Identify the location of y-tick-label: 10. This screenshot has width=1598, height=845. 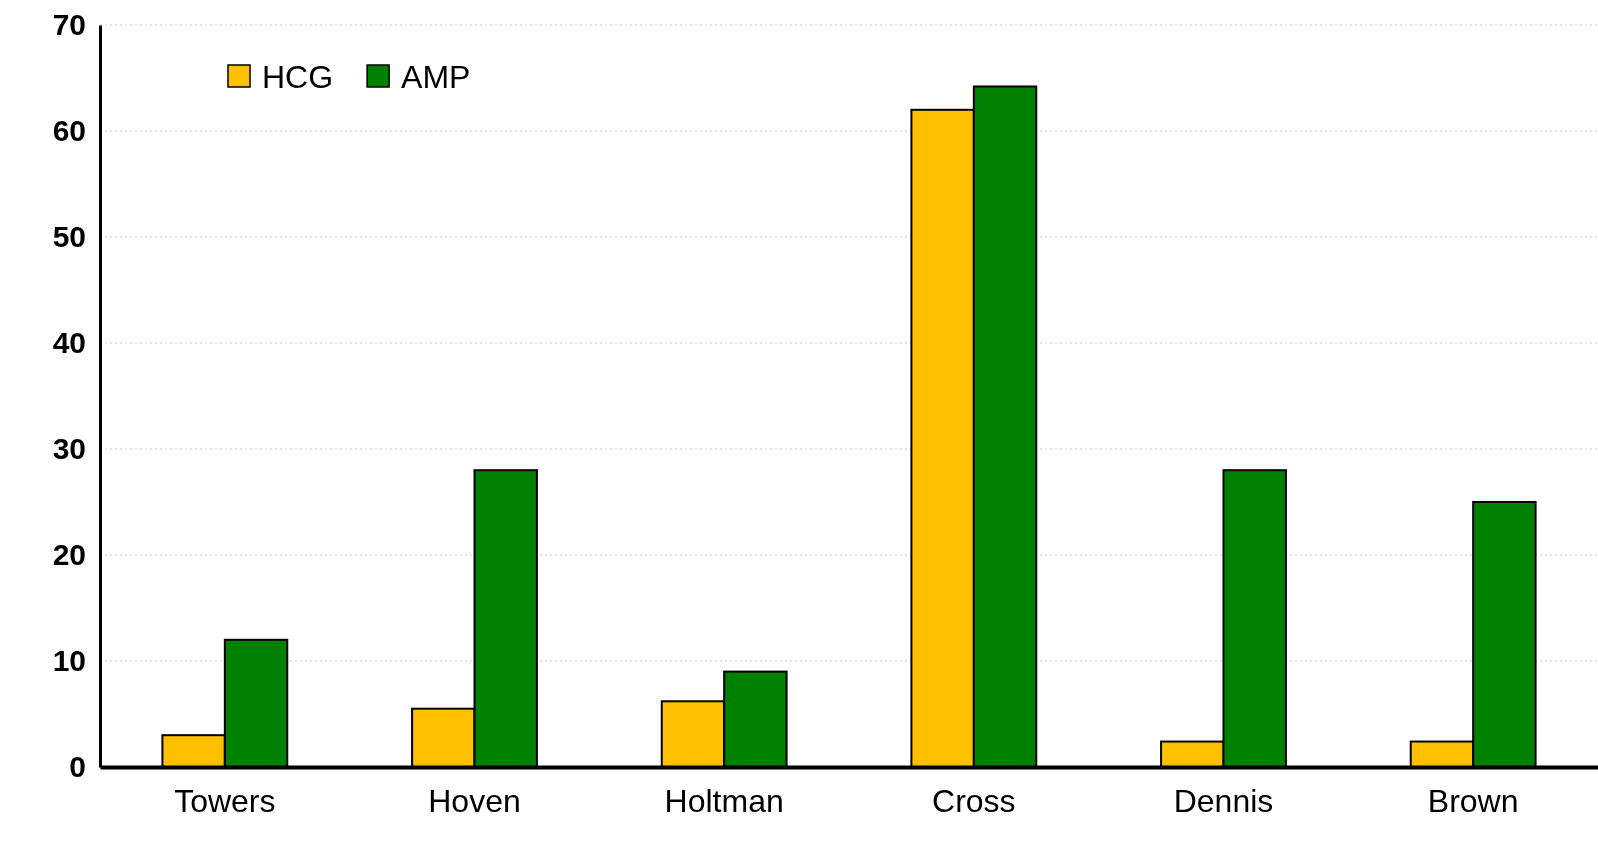
(69, 661).